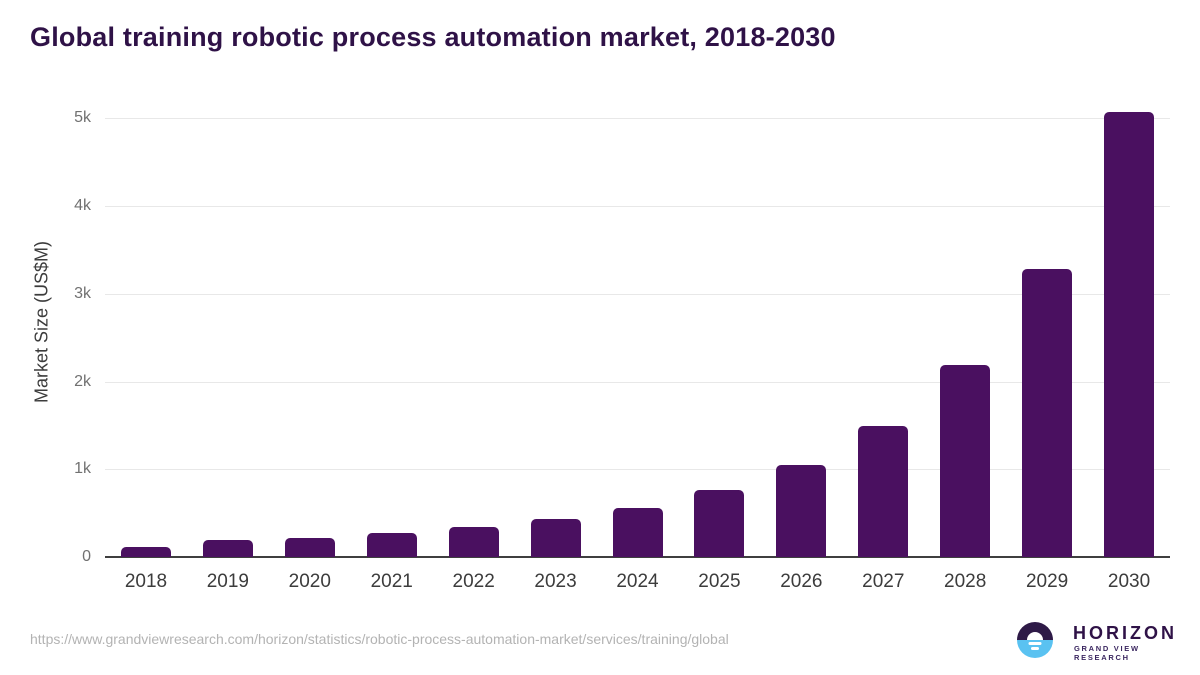 The image size is (1200, 675). Describe the element at coordinates (965, 460) in the screenshot. I see `bar-2028` at that location.